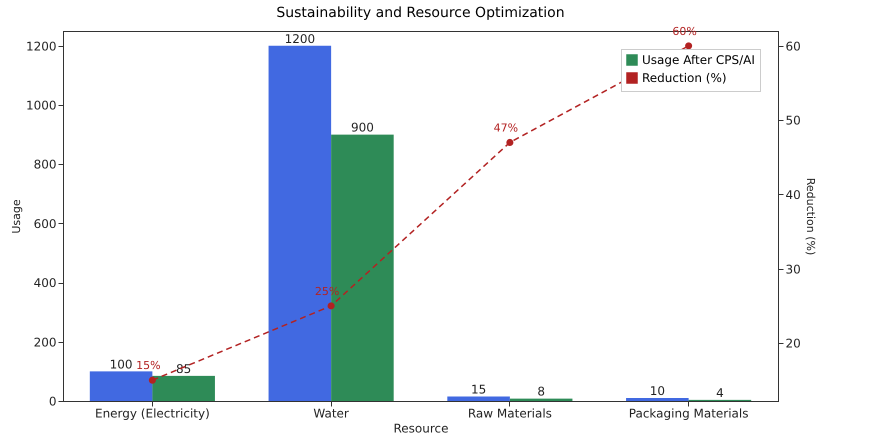  What do you see at coordinates (657, 391) in the screenshot?
I see `data-label: 10` at bounding box center [657, 391].